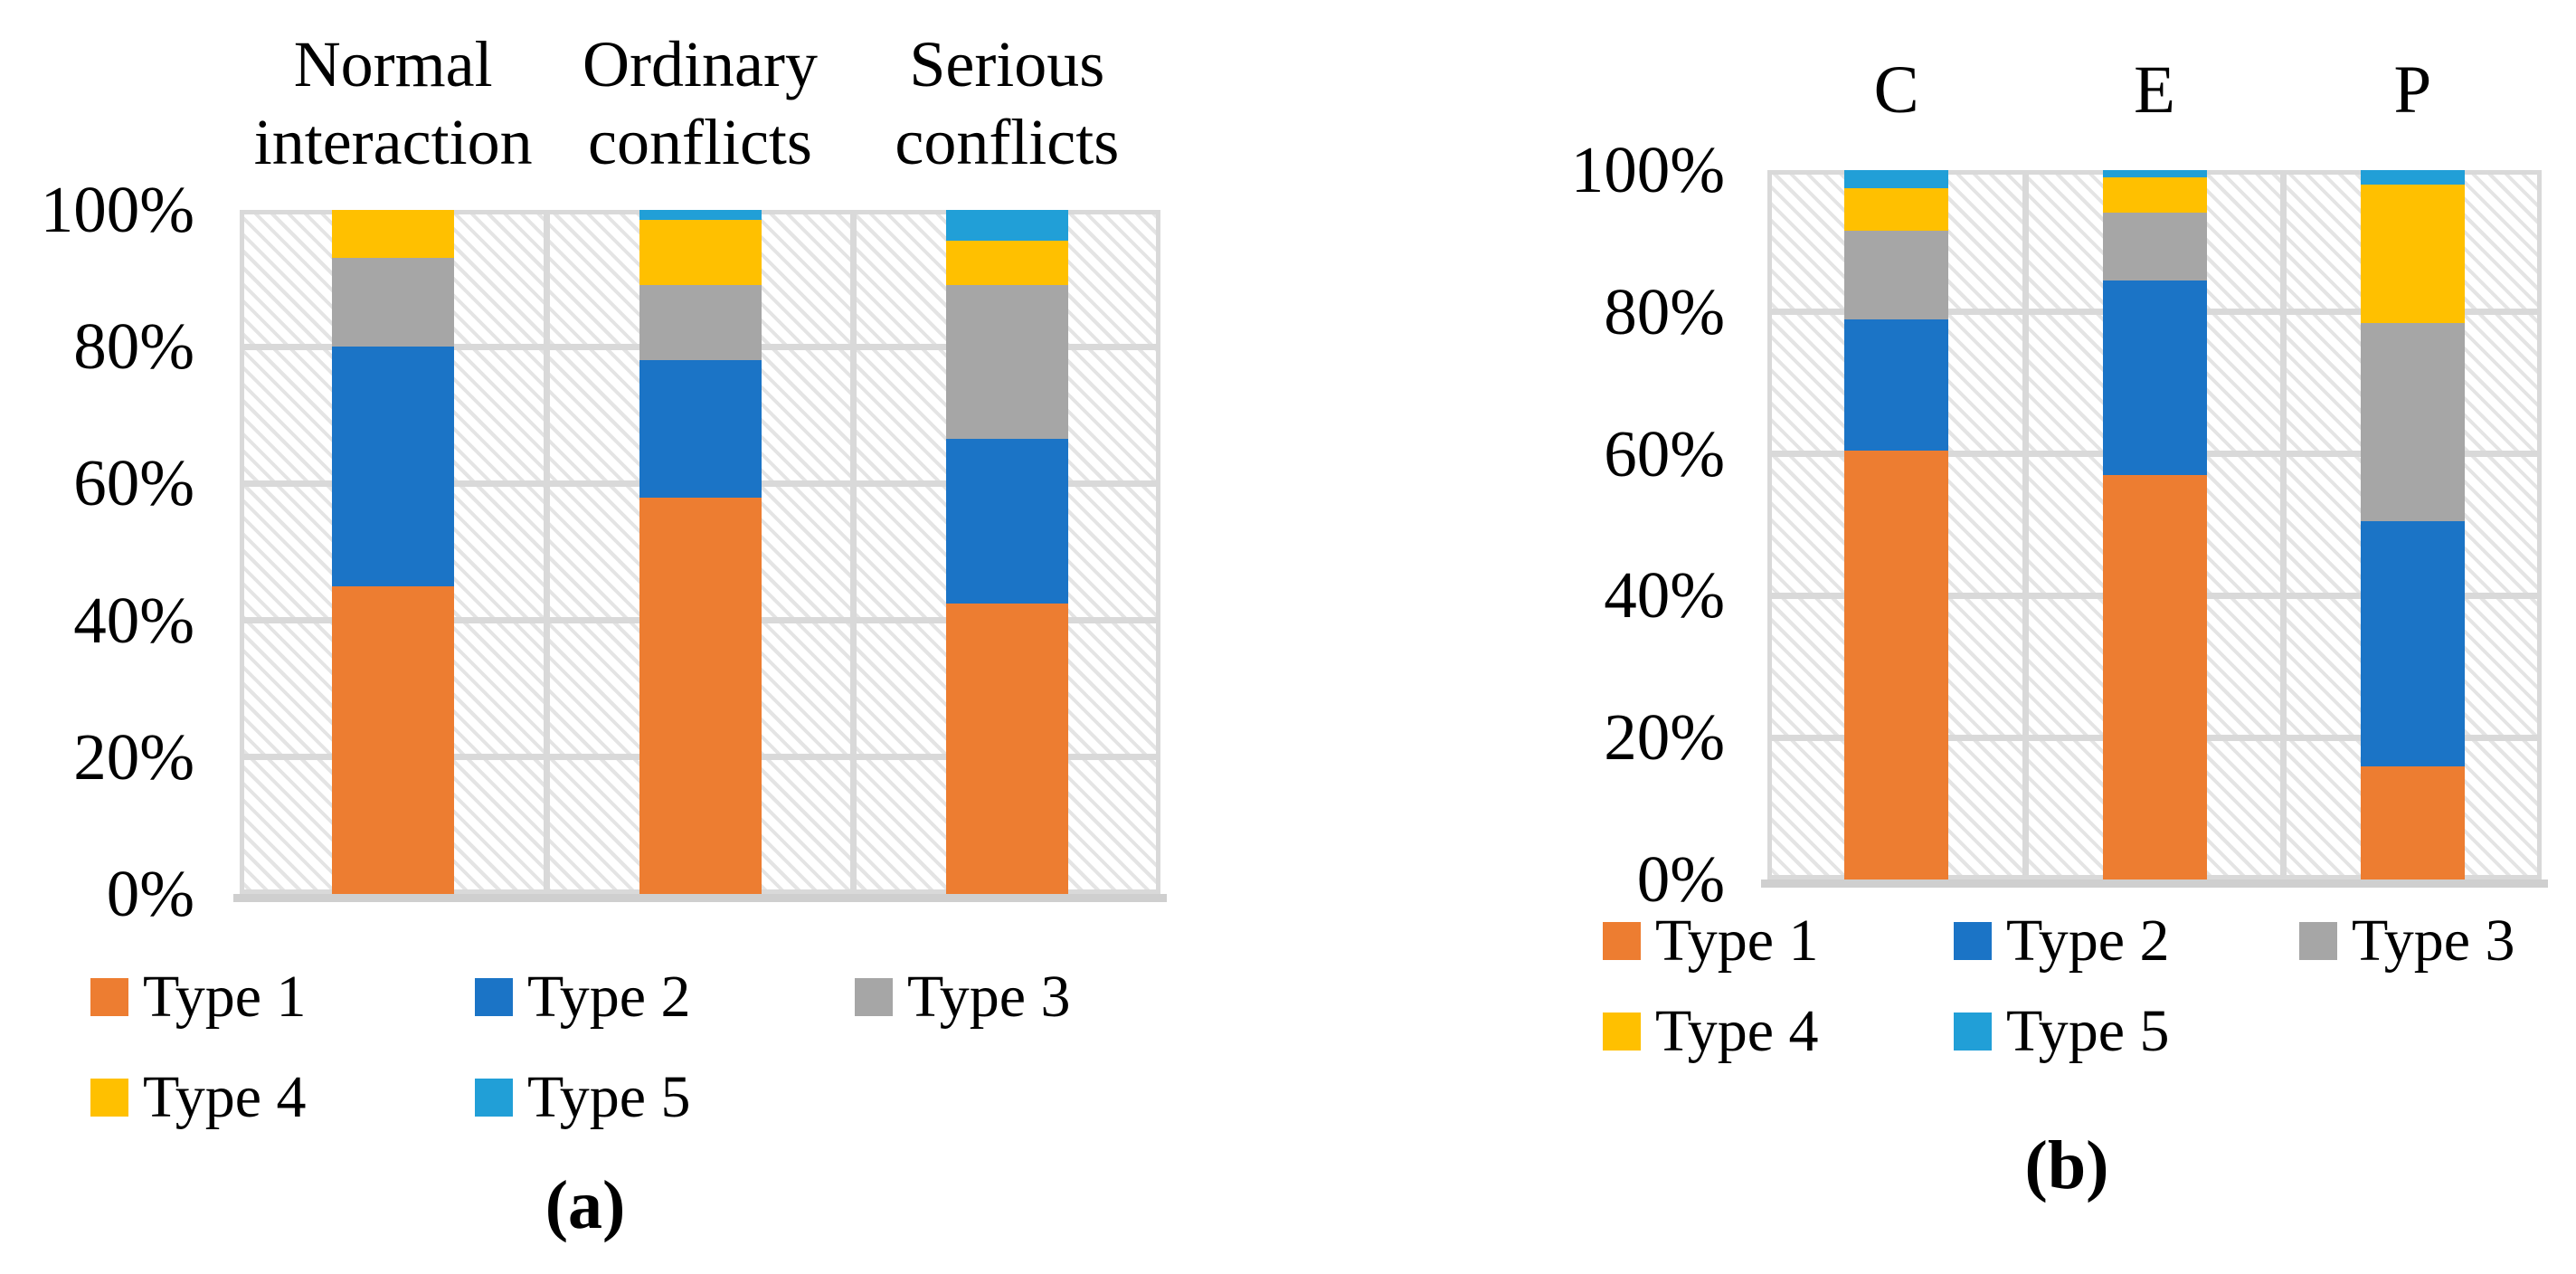  I want to click on category-label: C, so click(1896, 90).